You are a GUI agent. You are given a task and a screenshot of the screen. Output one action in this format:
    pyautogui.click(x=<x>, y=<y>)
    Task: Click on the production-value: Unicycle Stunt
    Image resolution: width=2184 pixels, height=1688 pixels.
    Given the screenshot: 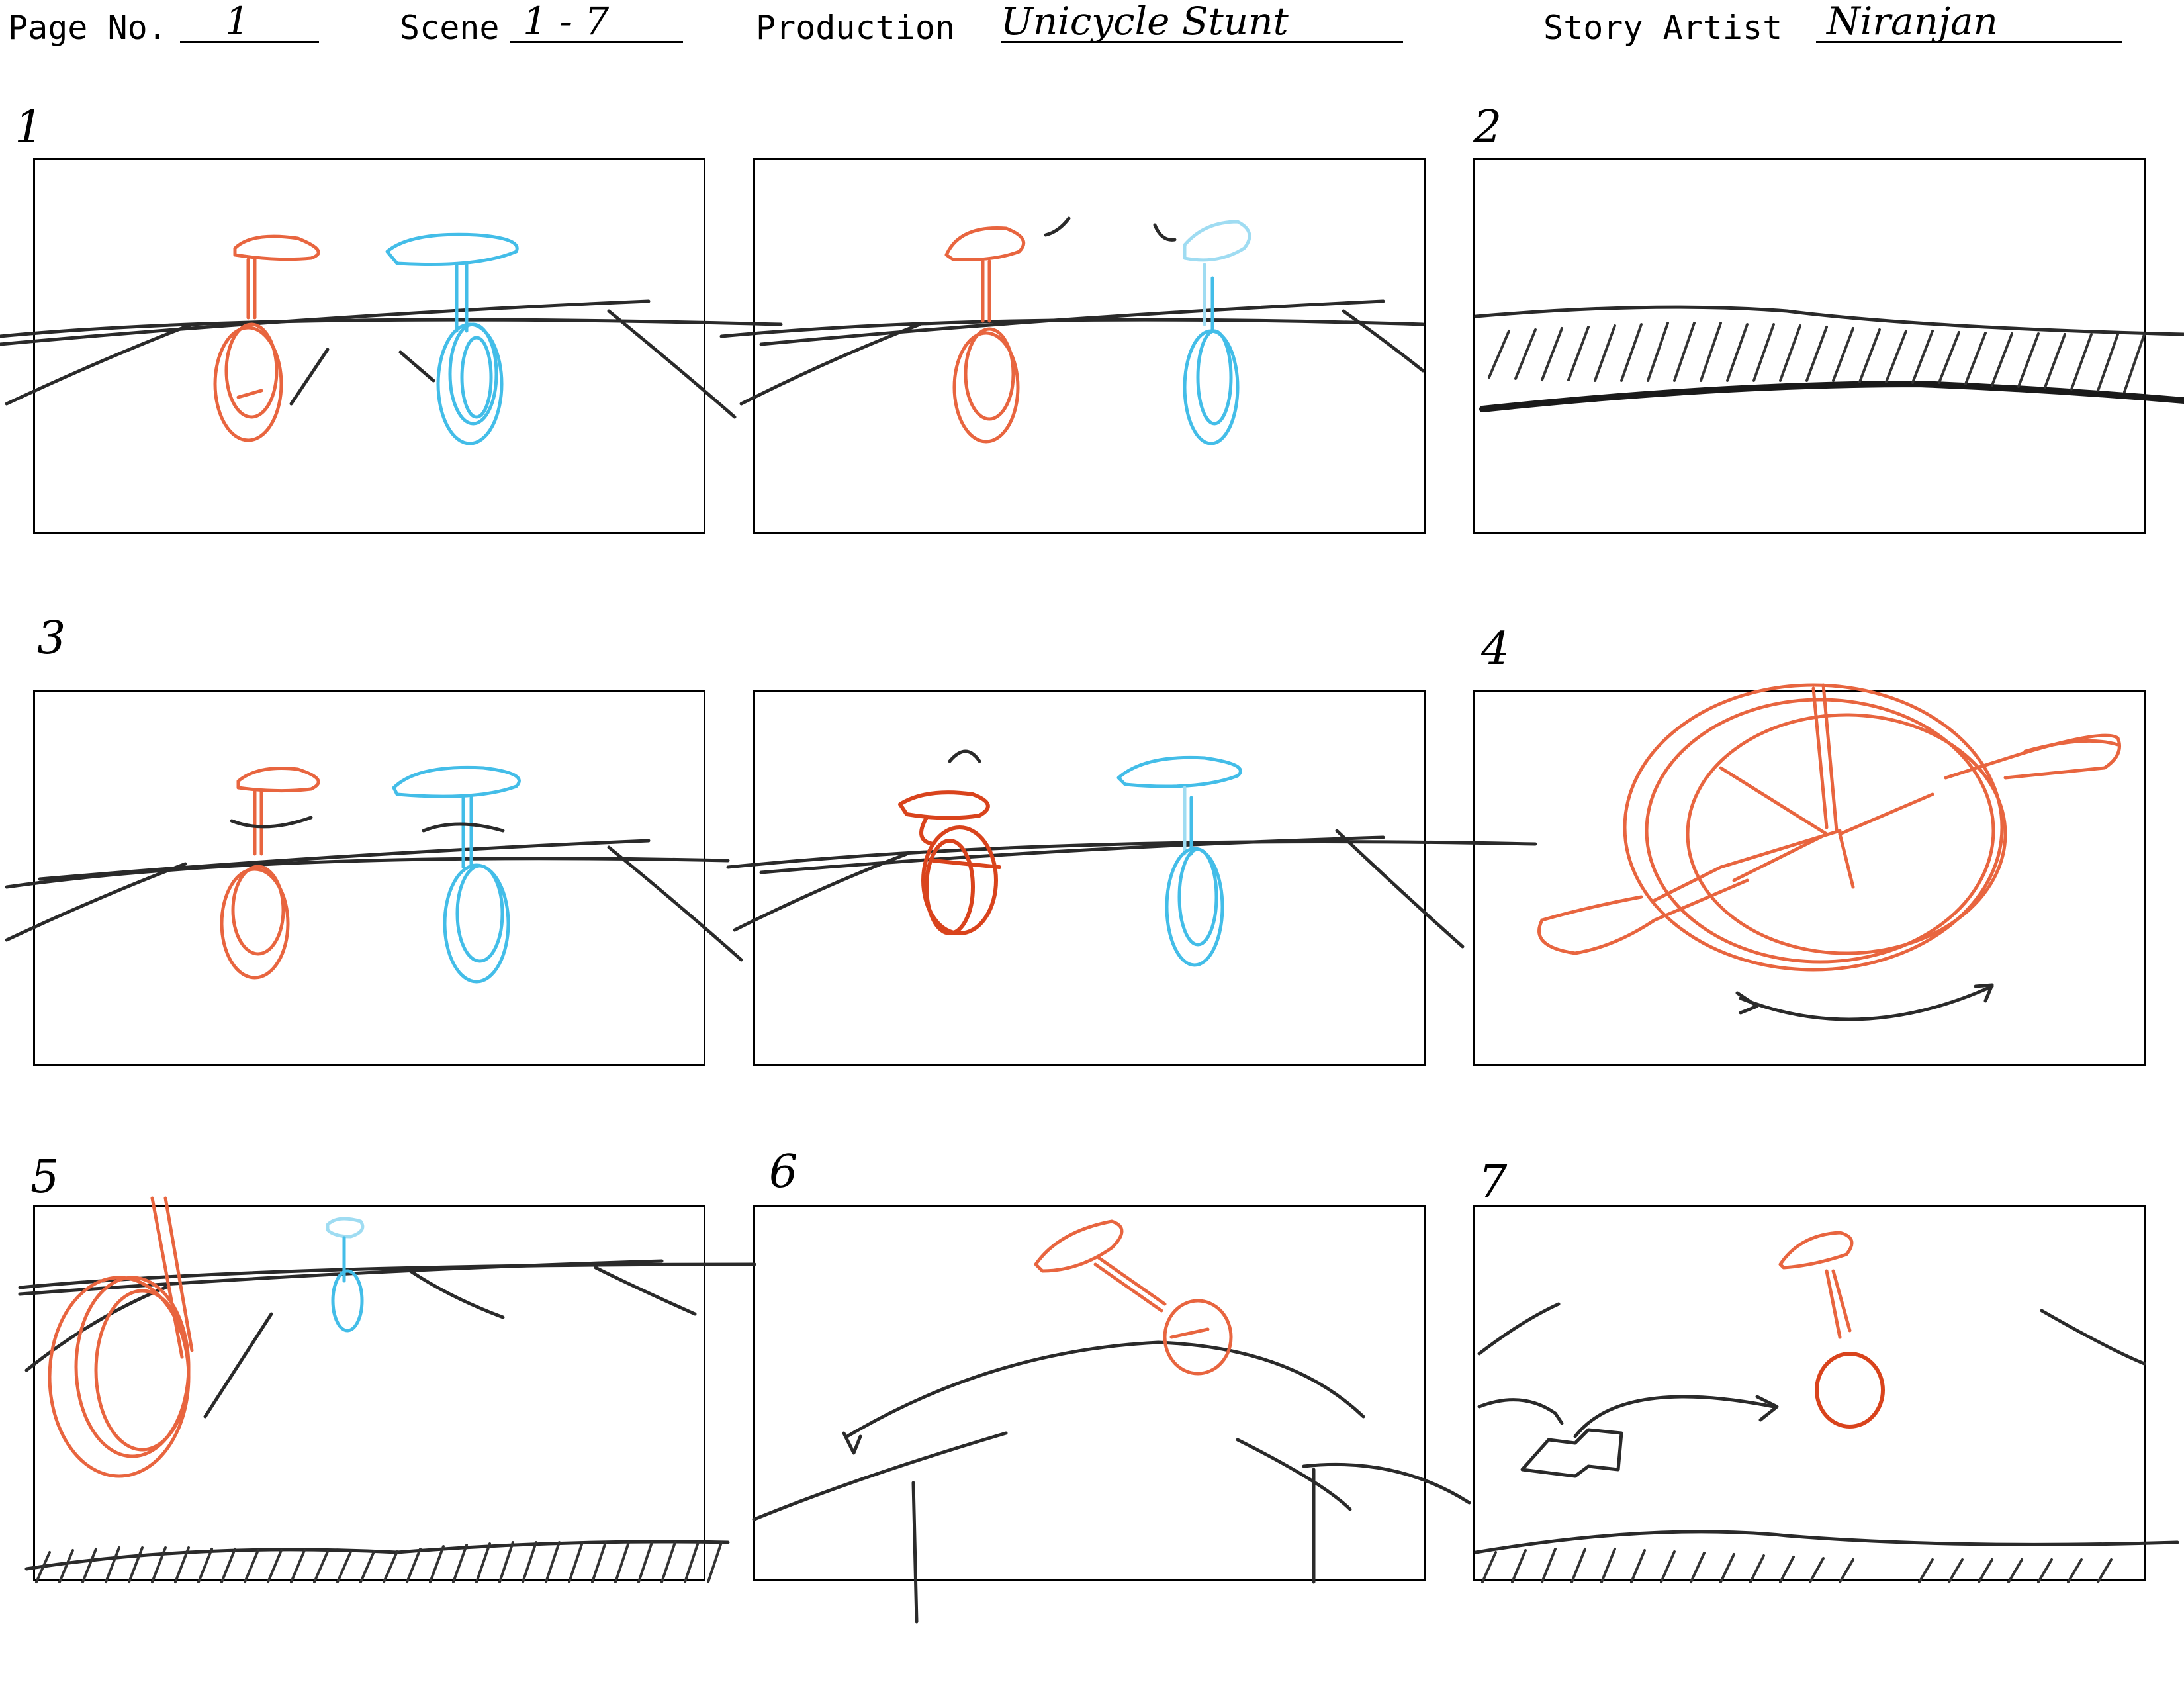 What is the action you would take?
    pyautogui.click(x=1145, y=22)
    